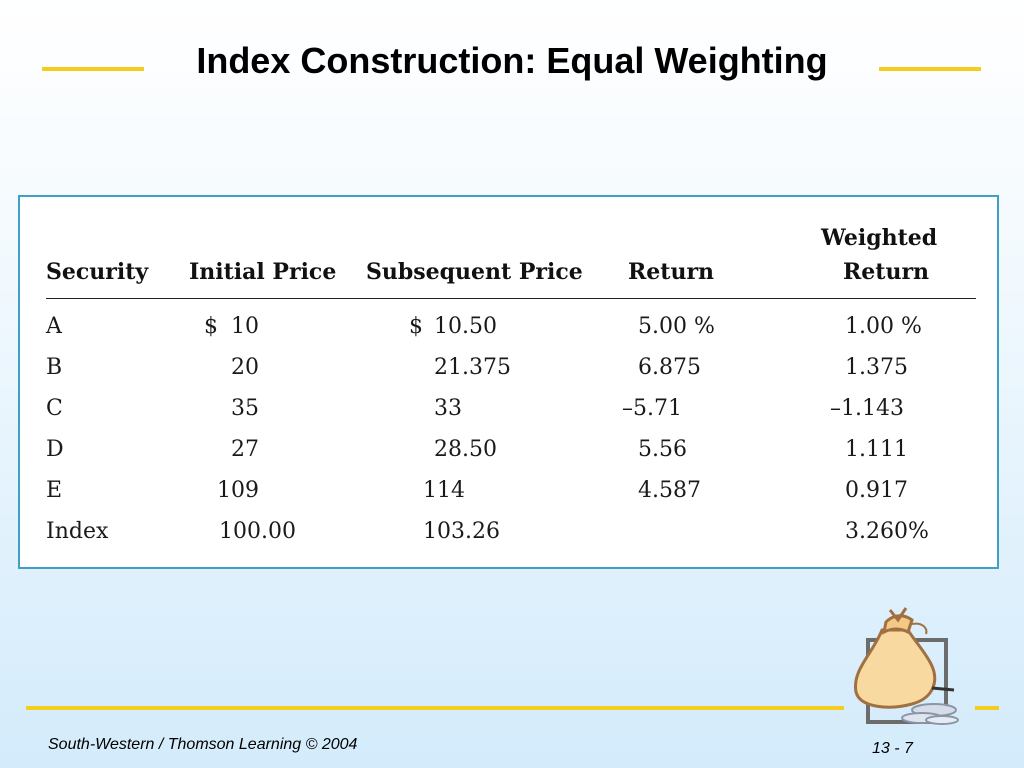 The image size is (1024, 768). I want to click on cell-initial-price: 10, so click(245, 326).